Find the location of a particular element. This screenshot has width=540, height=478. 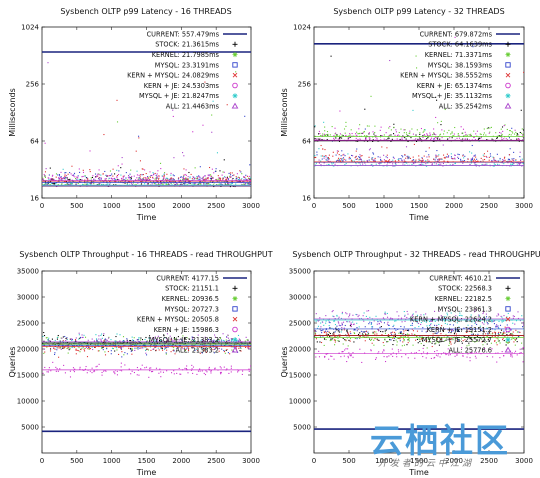

plot-frame is located at coordinates (419, 112).